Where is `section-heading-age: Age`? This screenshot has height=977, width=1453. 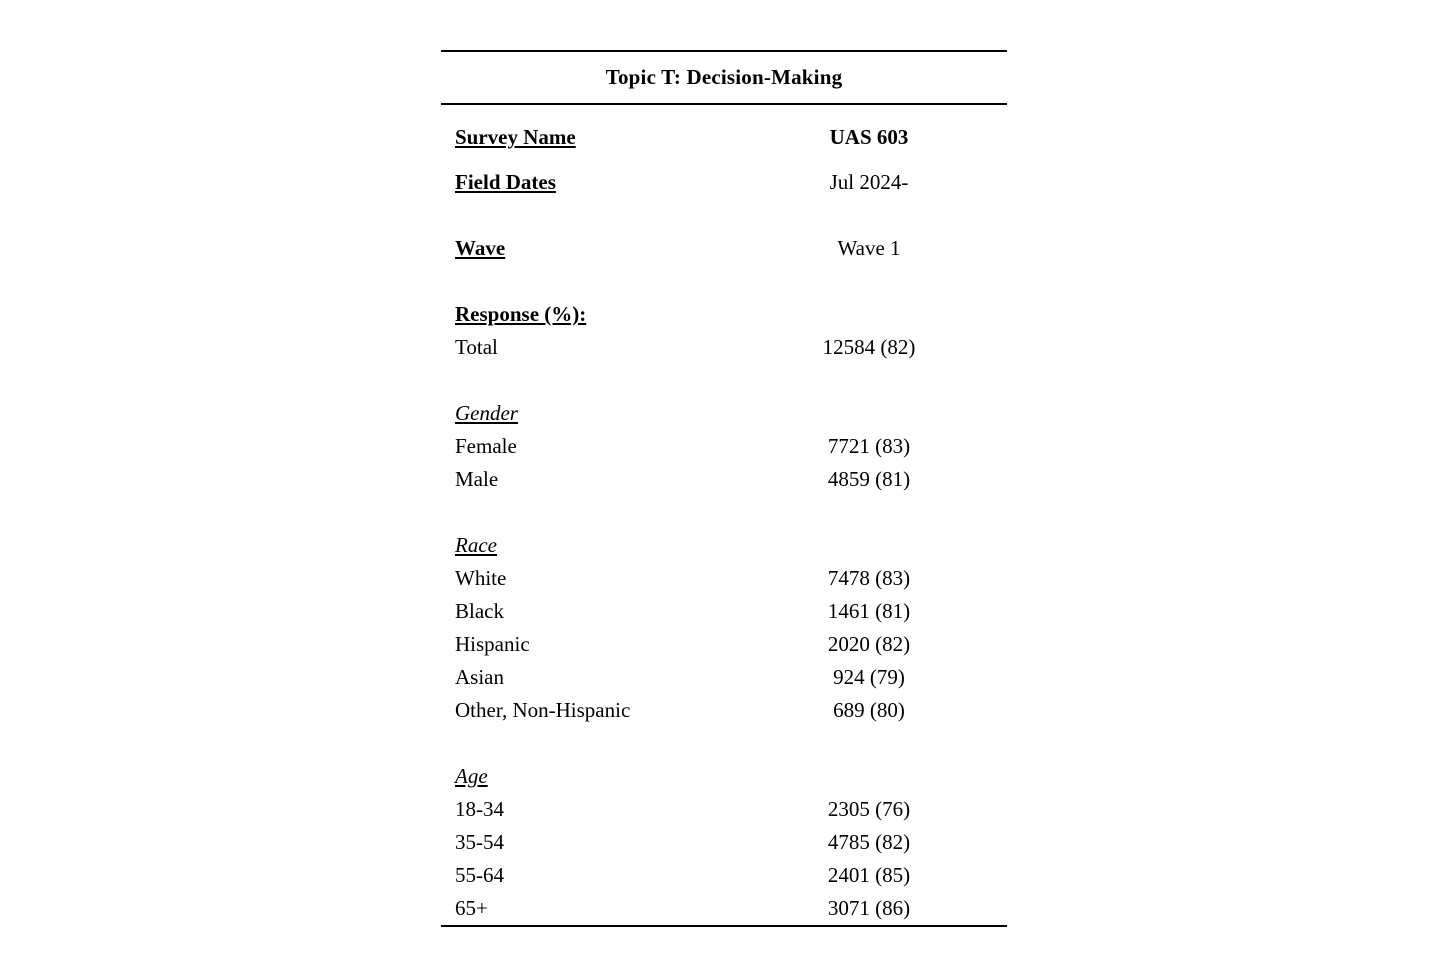
section-heading-age: Age is located at coordinates (724, 776).